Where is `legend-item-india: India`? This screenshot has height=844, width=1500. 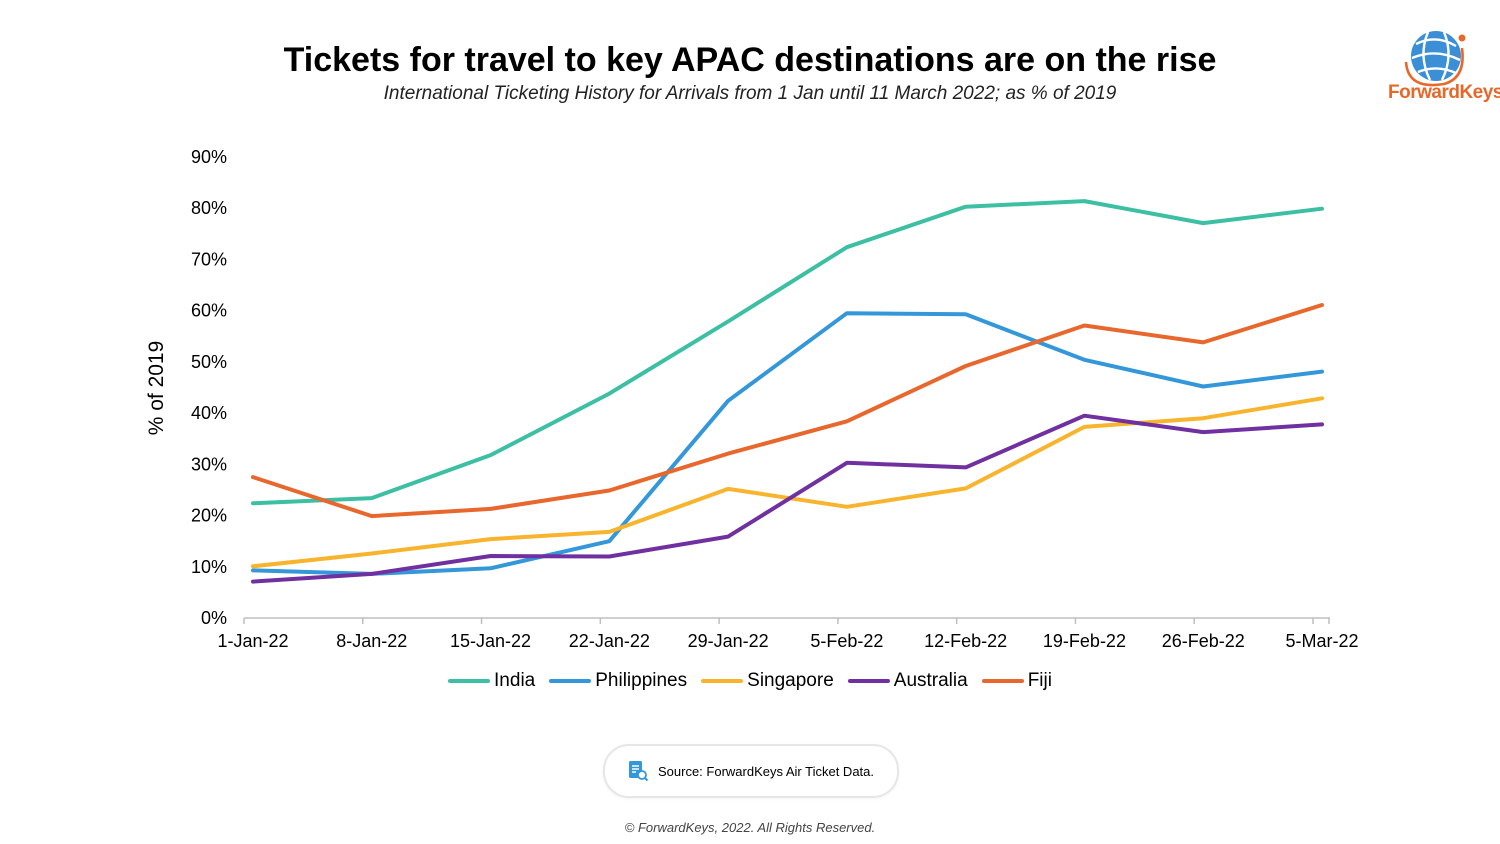 legend-item-india: India is located at coordinates (491, 681).